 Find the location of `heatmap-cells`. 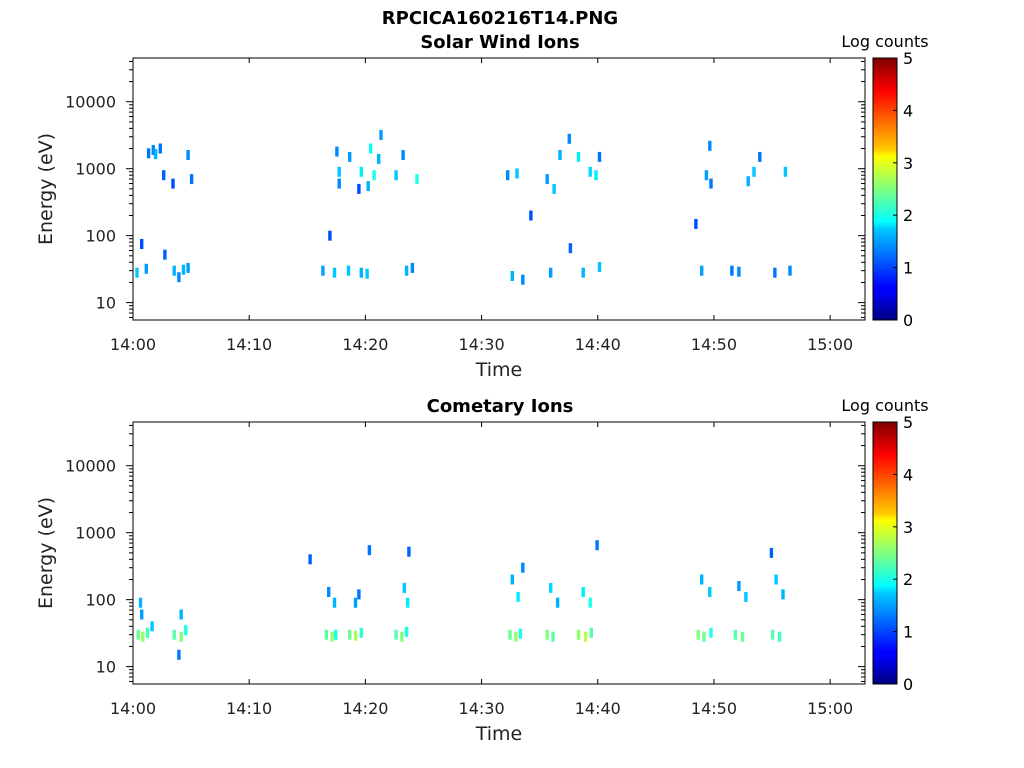

heatmap-cells is located at coordinates (460, 600).